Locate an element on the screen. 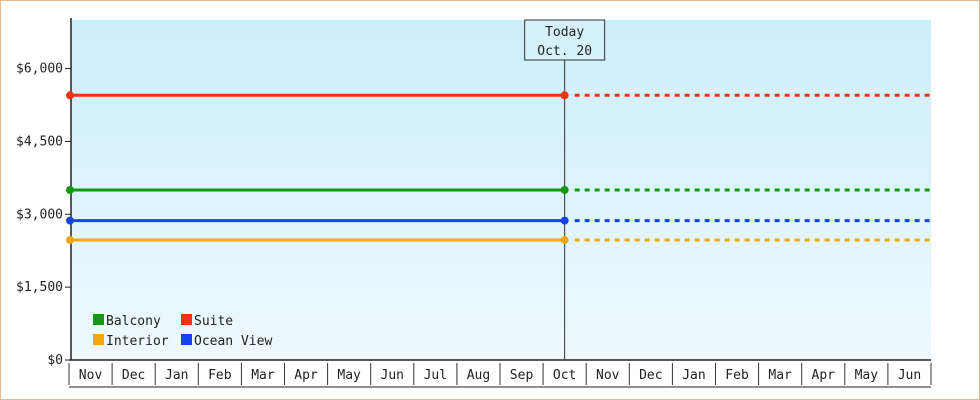 The image size is (980, 400). y-axis: $0 $1,500 $3,000 $4,500 $6,000 is located at coordinates (43, 215).